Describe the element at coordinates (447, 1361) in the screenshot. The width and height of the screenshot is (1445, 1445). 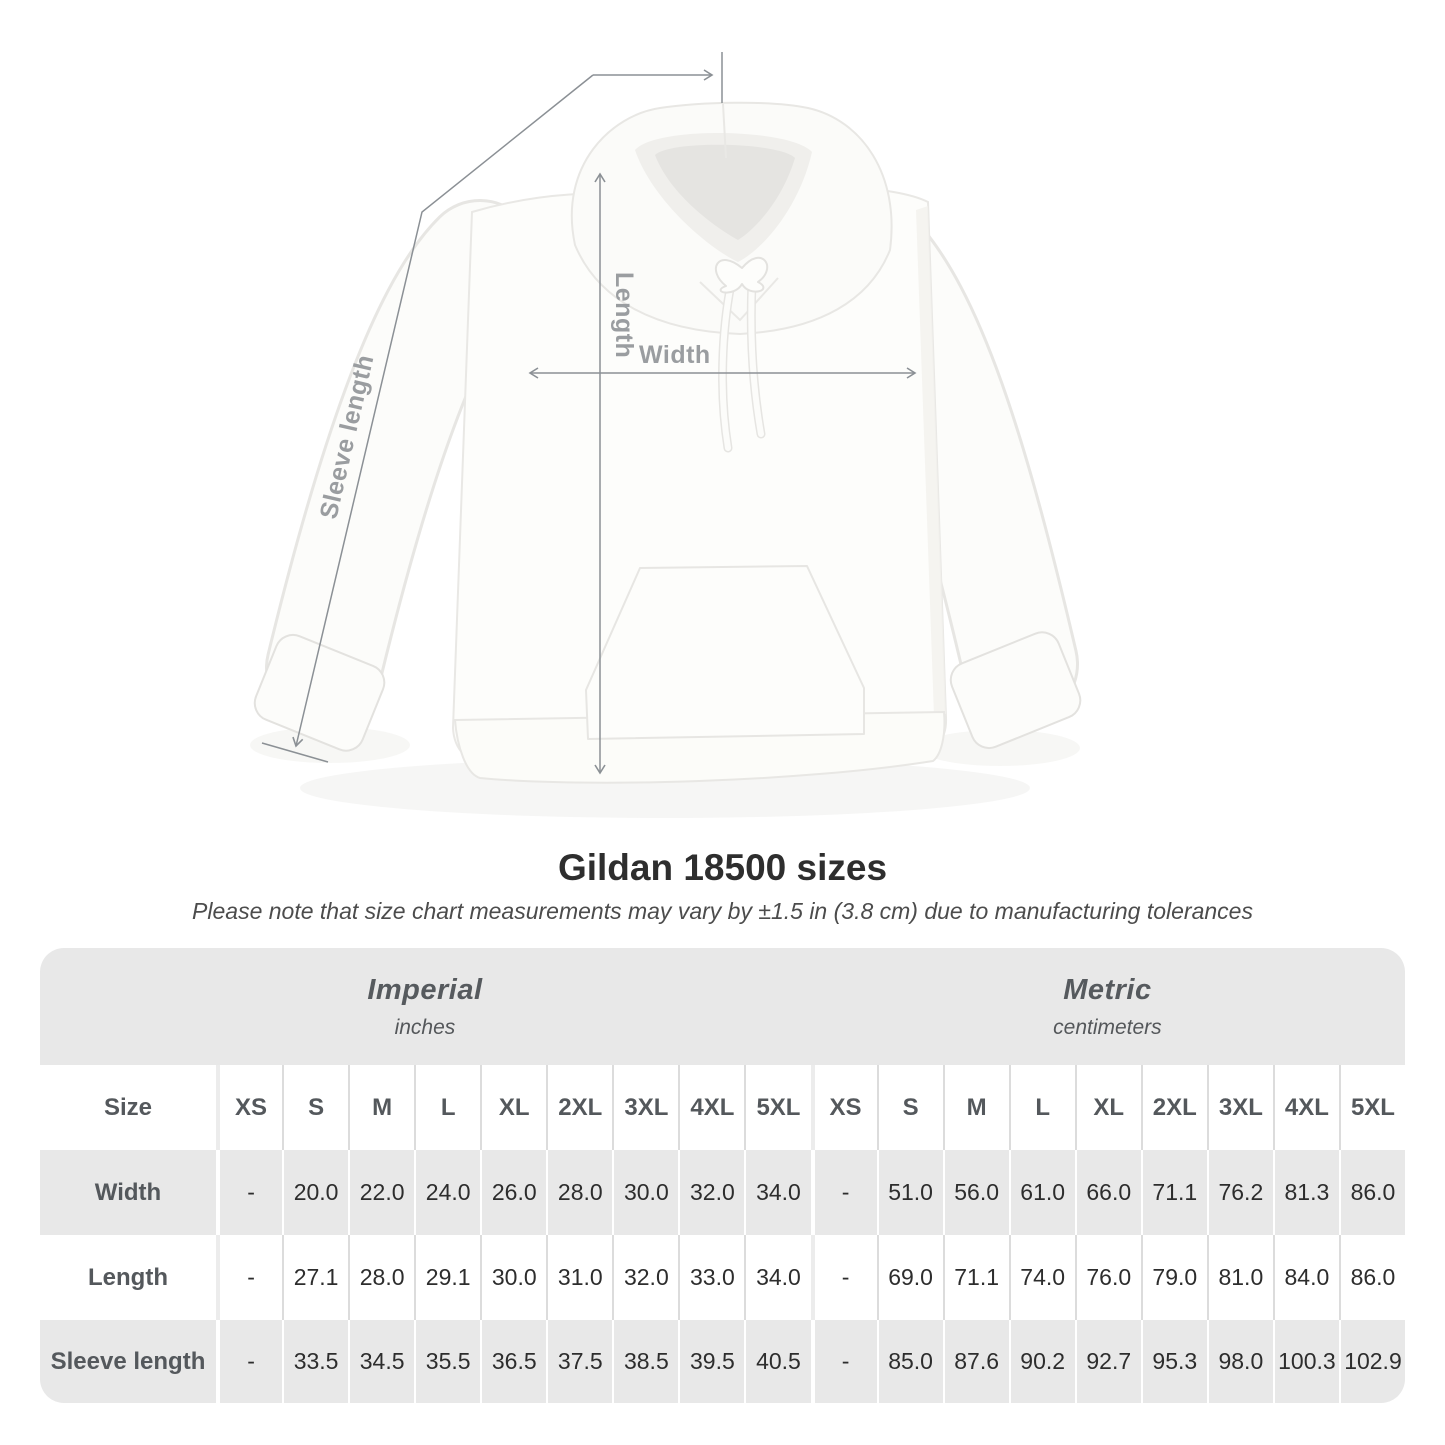
I see `value-cell: 35.5` at that location.